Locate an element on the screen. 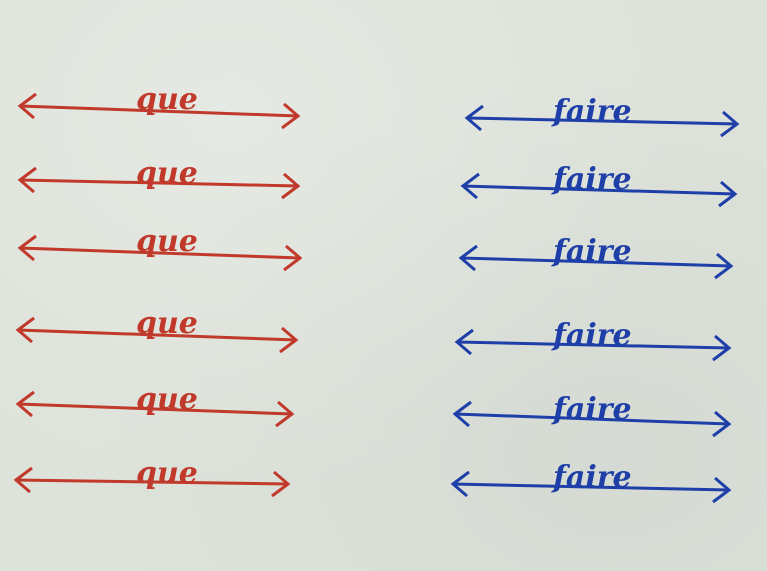 This screenshot has height=571, width=767. que-arrow-row-4: que is located at coordinates (175, 332).